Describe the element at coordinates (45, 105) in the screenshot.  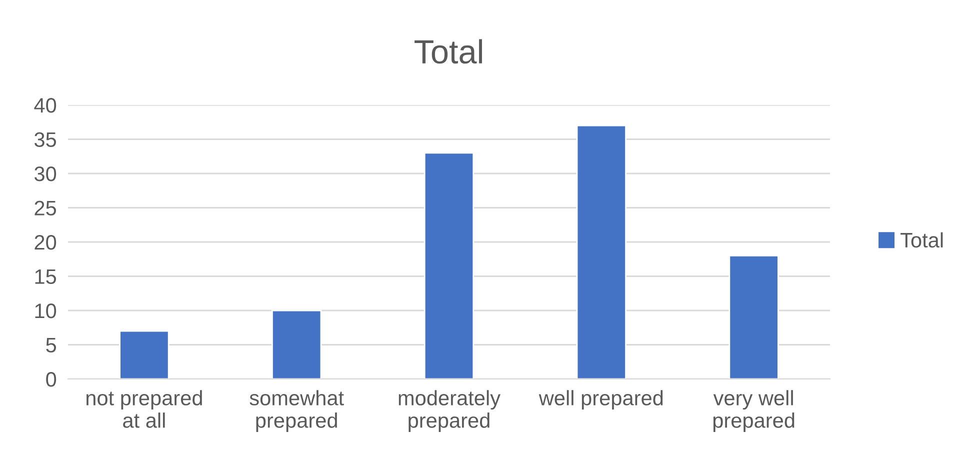
I see `y-tick-label: 40` at that location.